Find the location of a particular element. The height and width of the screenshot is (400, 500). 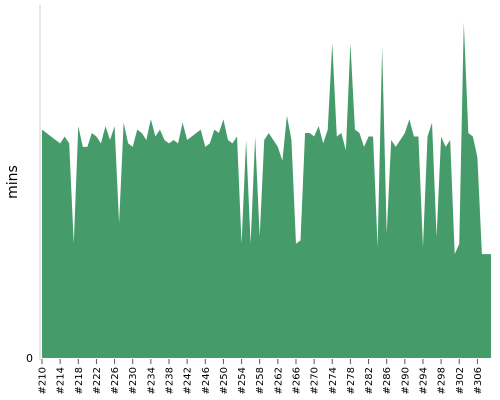

x-tick-label: #266 is located at coordinates (296, 380).